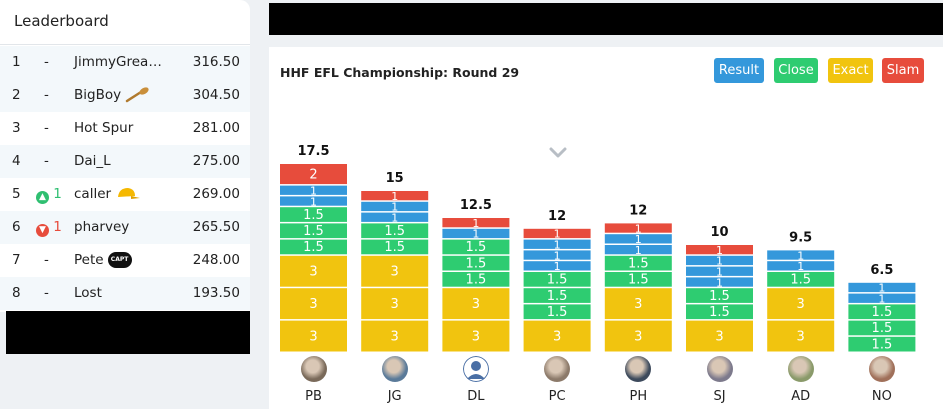 The width and height of the screenshot is (943, 409). I want to click on player-name-text: pharvey, so click(102, 227).